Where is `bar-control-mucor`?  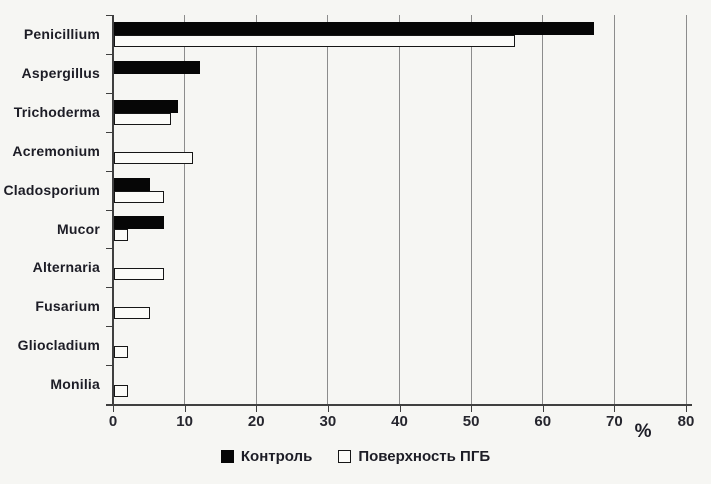 bar-control-mucor is located at coordinates (139, 223).